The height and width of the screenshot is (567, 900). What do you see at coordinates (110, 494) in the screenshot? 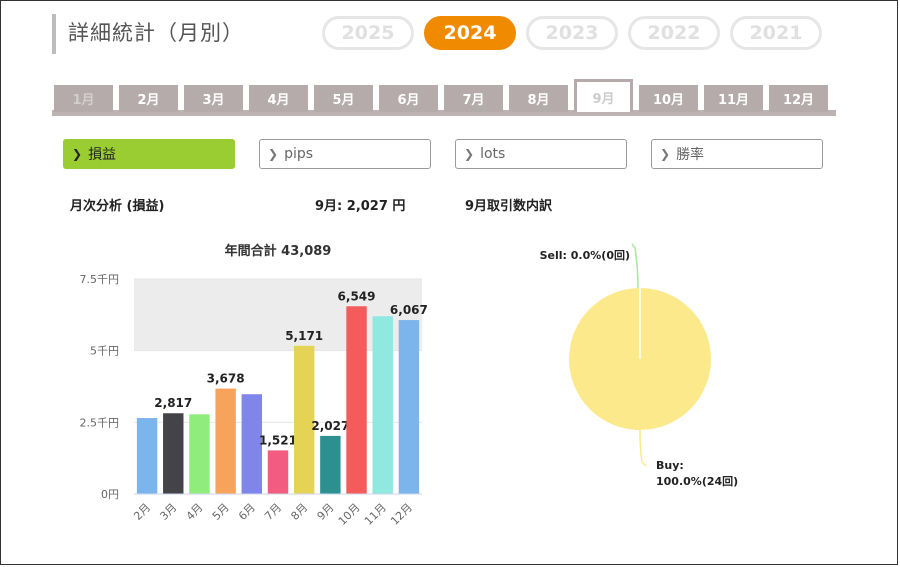
I see `y-tick-label: 0円` at bounding box center [110, 494].